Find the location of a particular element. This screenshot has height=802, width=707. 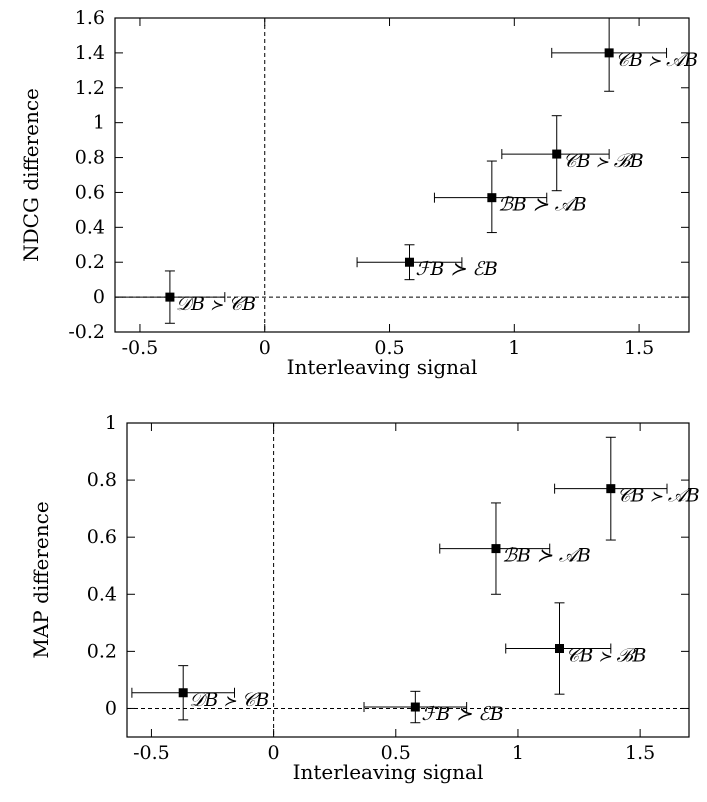

y-tick-label: 1.4 is located at coordinates (90, 53).